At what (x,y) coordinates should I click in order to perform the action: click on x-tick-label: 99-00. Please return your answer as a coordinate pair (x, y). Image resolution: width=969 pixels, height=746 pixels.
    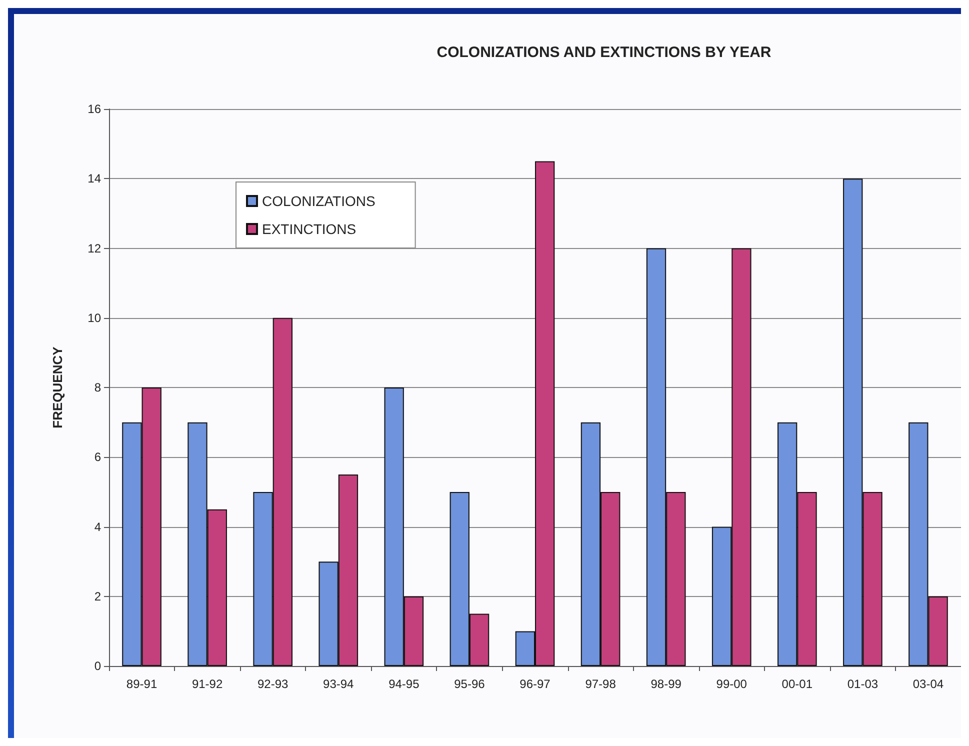
    Looking at the image, I should click on (732, 684).